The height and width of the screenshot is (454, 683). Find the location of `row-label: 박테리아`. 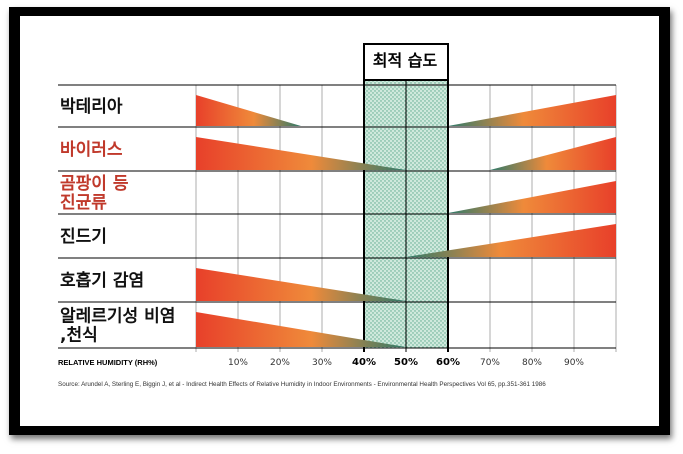

row-label: 박테리아 is located at coordinates (91, 107).